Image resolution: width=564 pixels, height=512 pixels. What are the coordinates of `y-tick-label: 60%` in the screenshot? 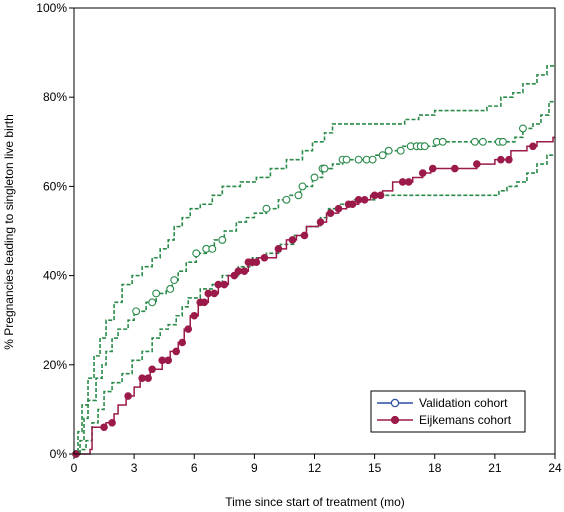 It's located at (55, 186).